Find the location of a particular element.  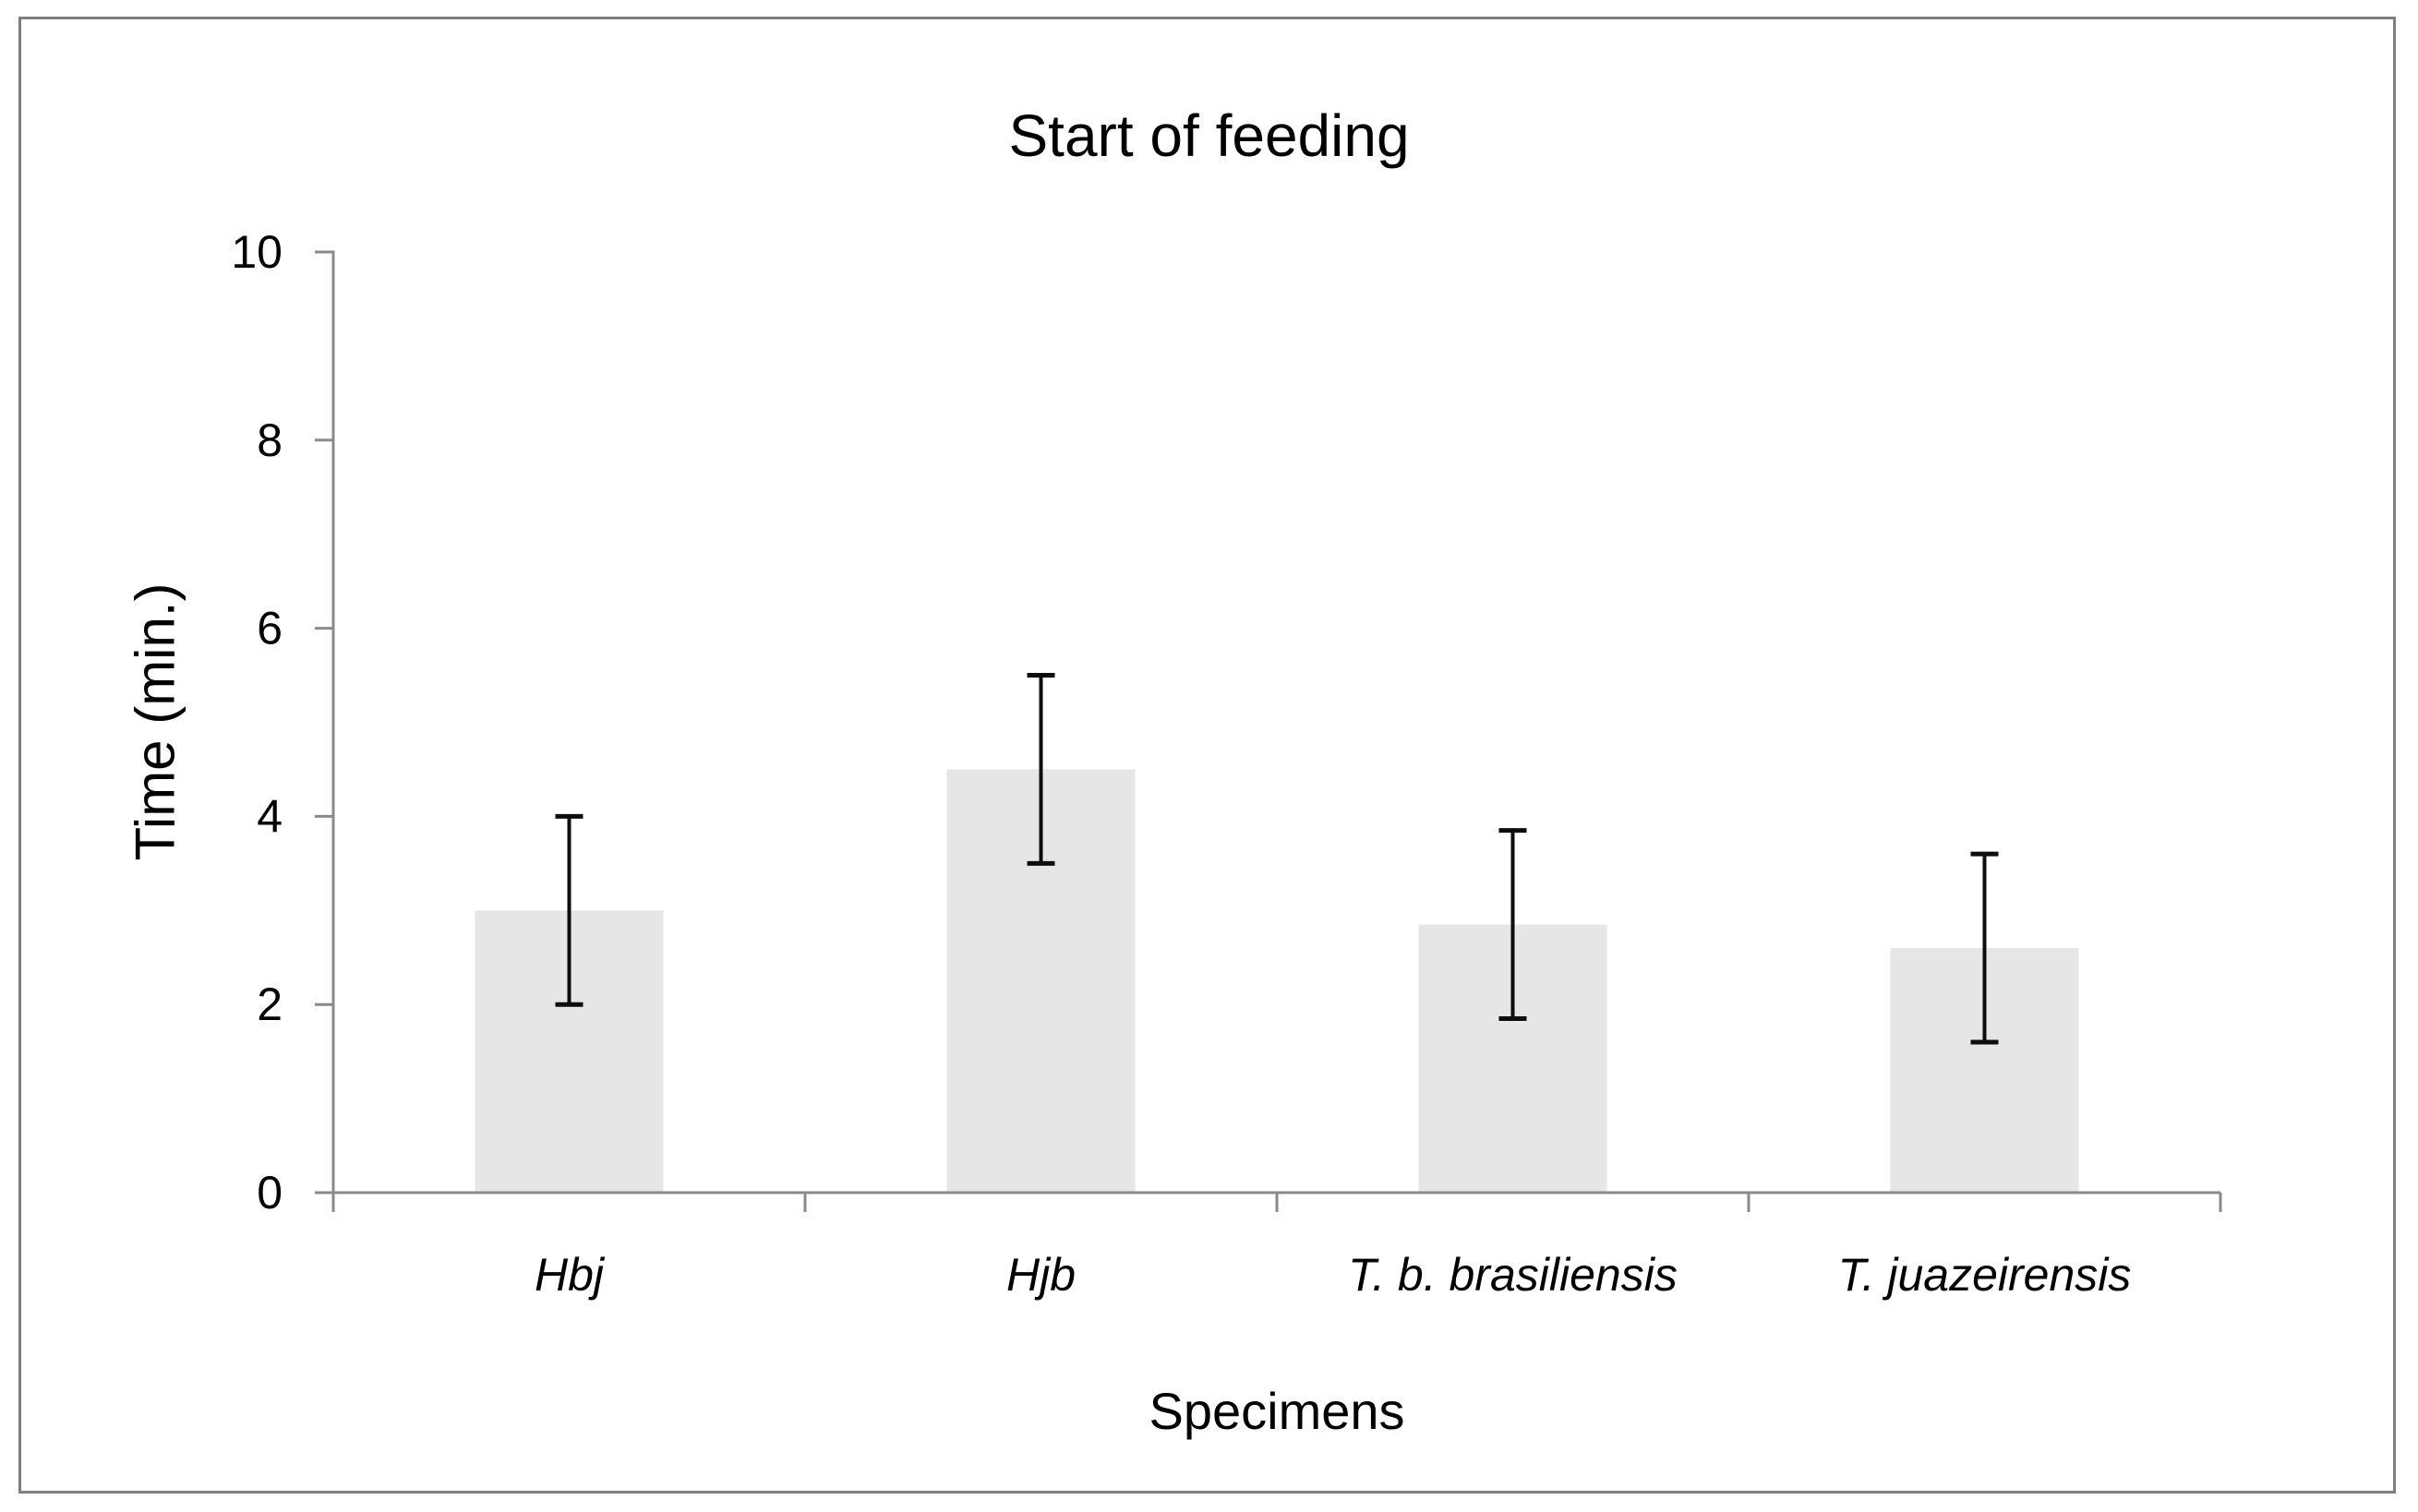

category-label: T. juazeirensis is located at coordinates (1985, 1275).